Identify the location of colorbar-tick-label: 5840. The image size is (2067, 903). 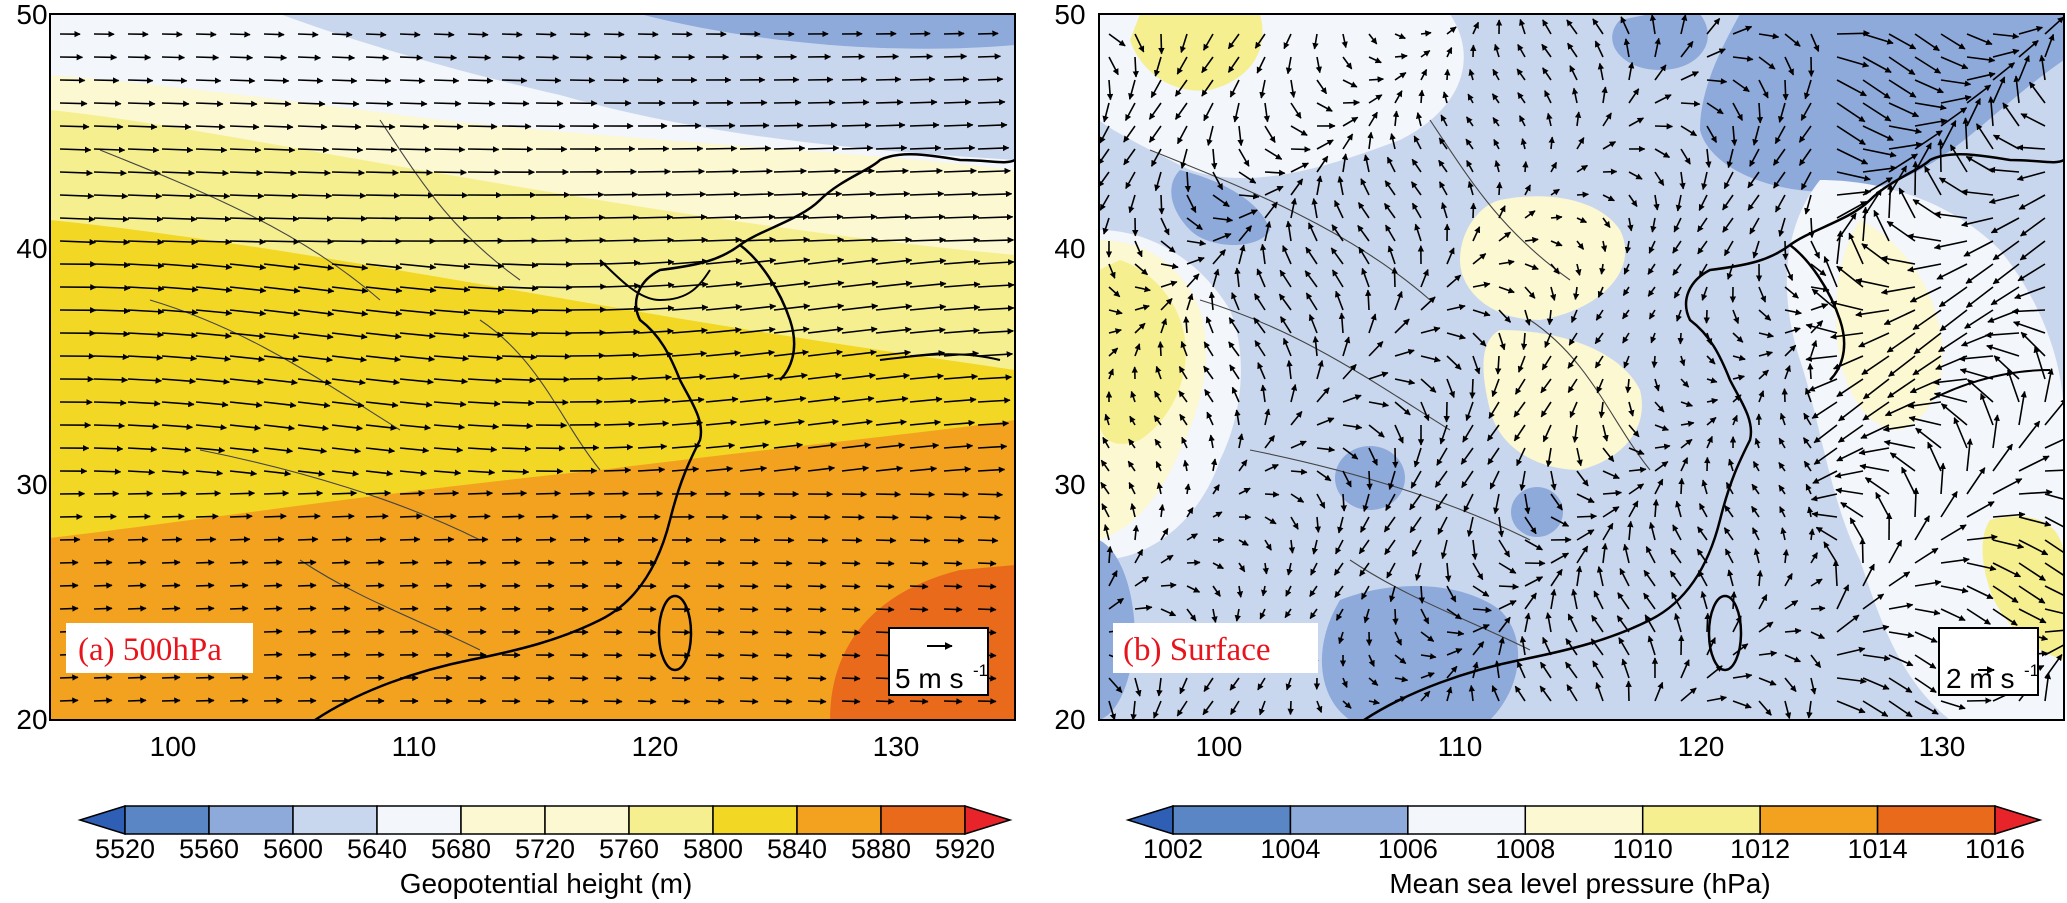
(797, 849).